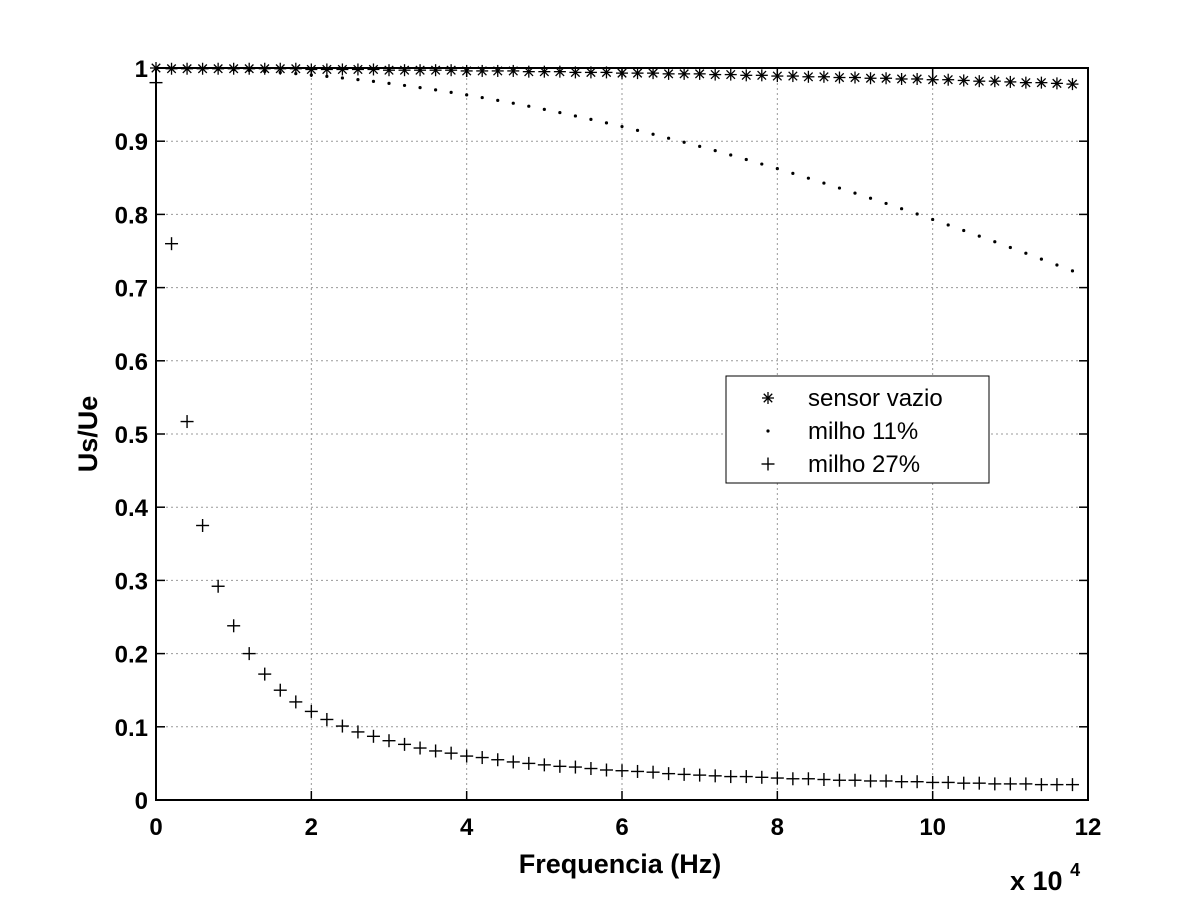 The image size is (1200, 900). Describe the element at coordinates (864, 464) in the screenshot. I see `legend-label: milho 27%` at that location.